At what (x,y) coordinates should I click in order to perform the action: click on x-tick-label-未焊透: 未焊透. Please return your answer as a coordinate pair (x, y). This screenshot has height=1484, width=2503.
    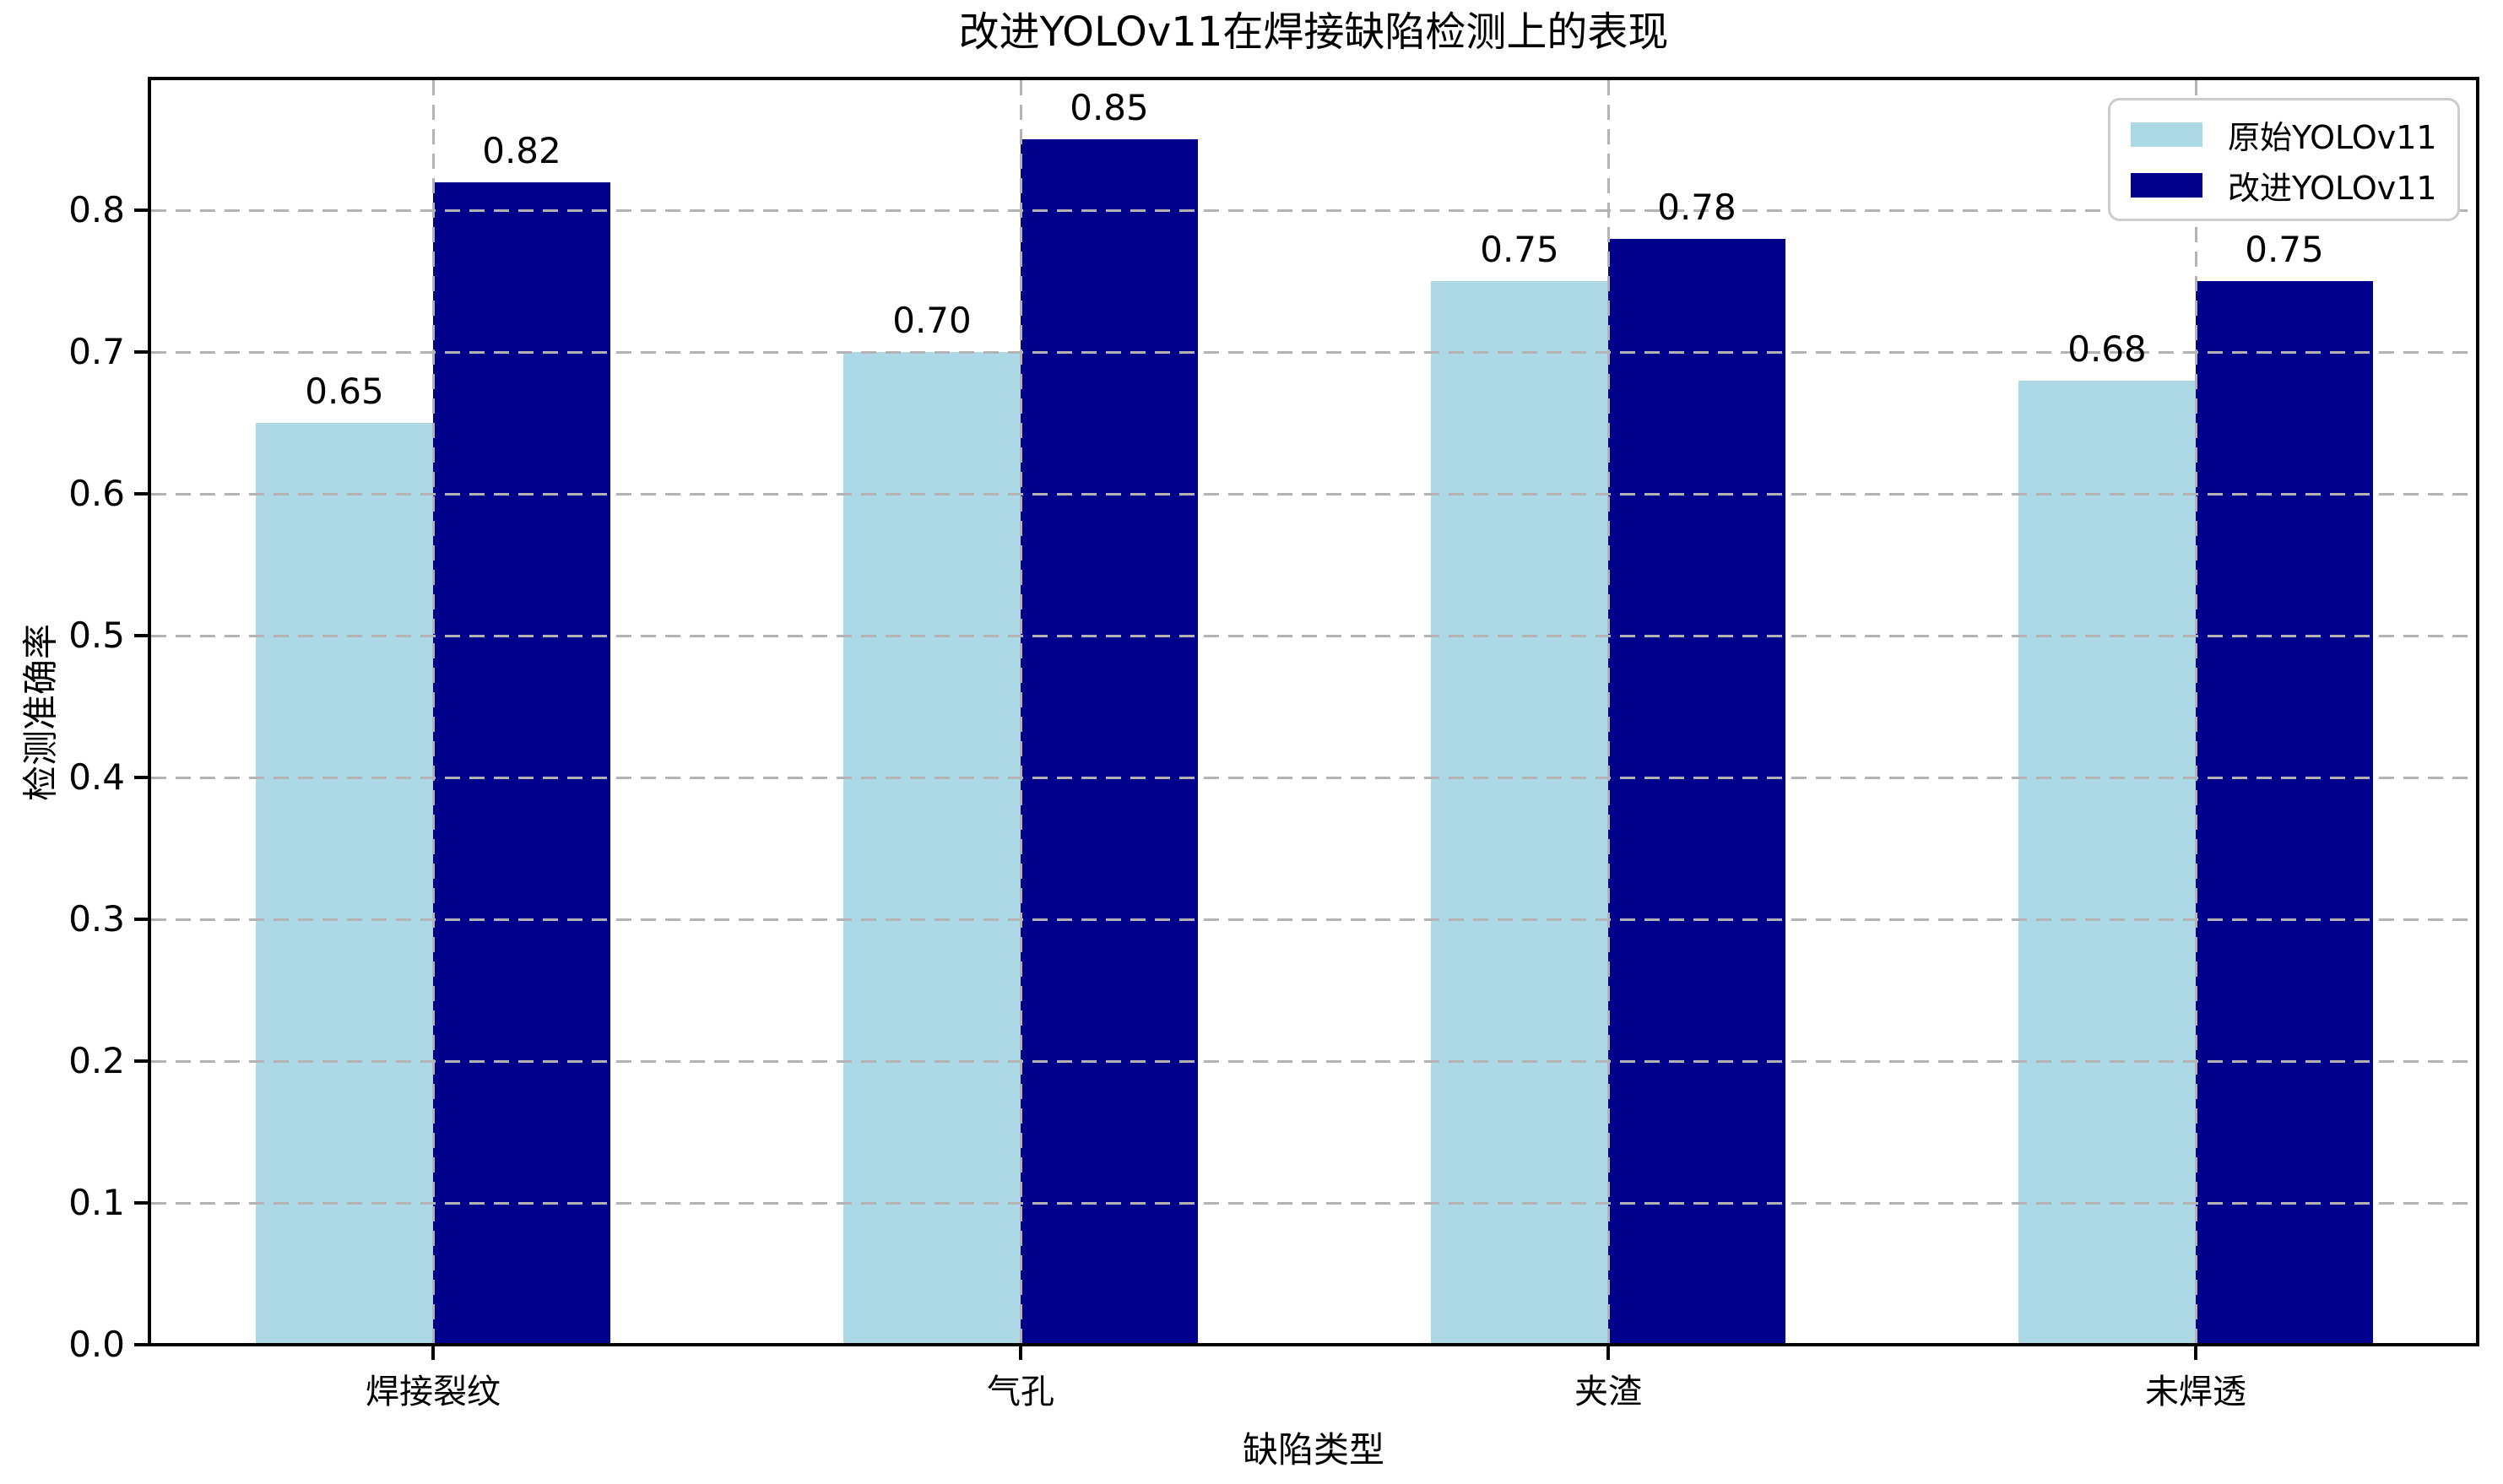
    Looking at the image, I should click on (2195, 1392).